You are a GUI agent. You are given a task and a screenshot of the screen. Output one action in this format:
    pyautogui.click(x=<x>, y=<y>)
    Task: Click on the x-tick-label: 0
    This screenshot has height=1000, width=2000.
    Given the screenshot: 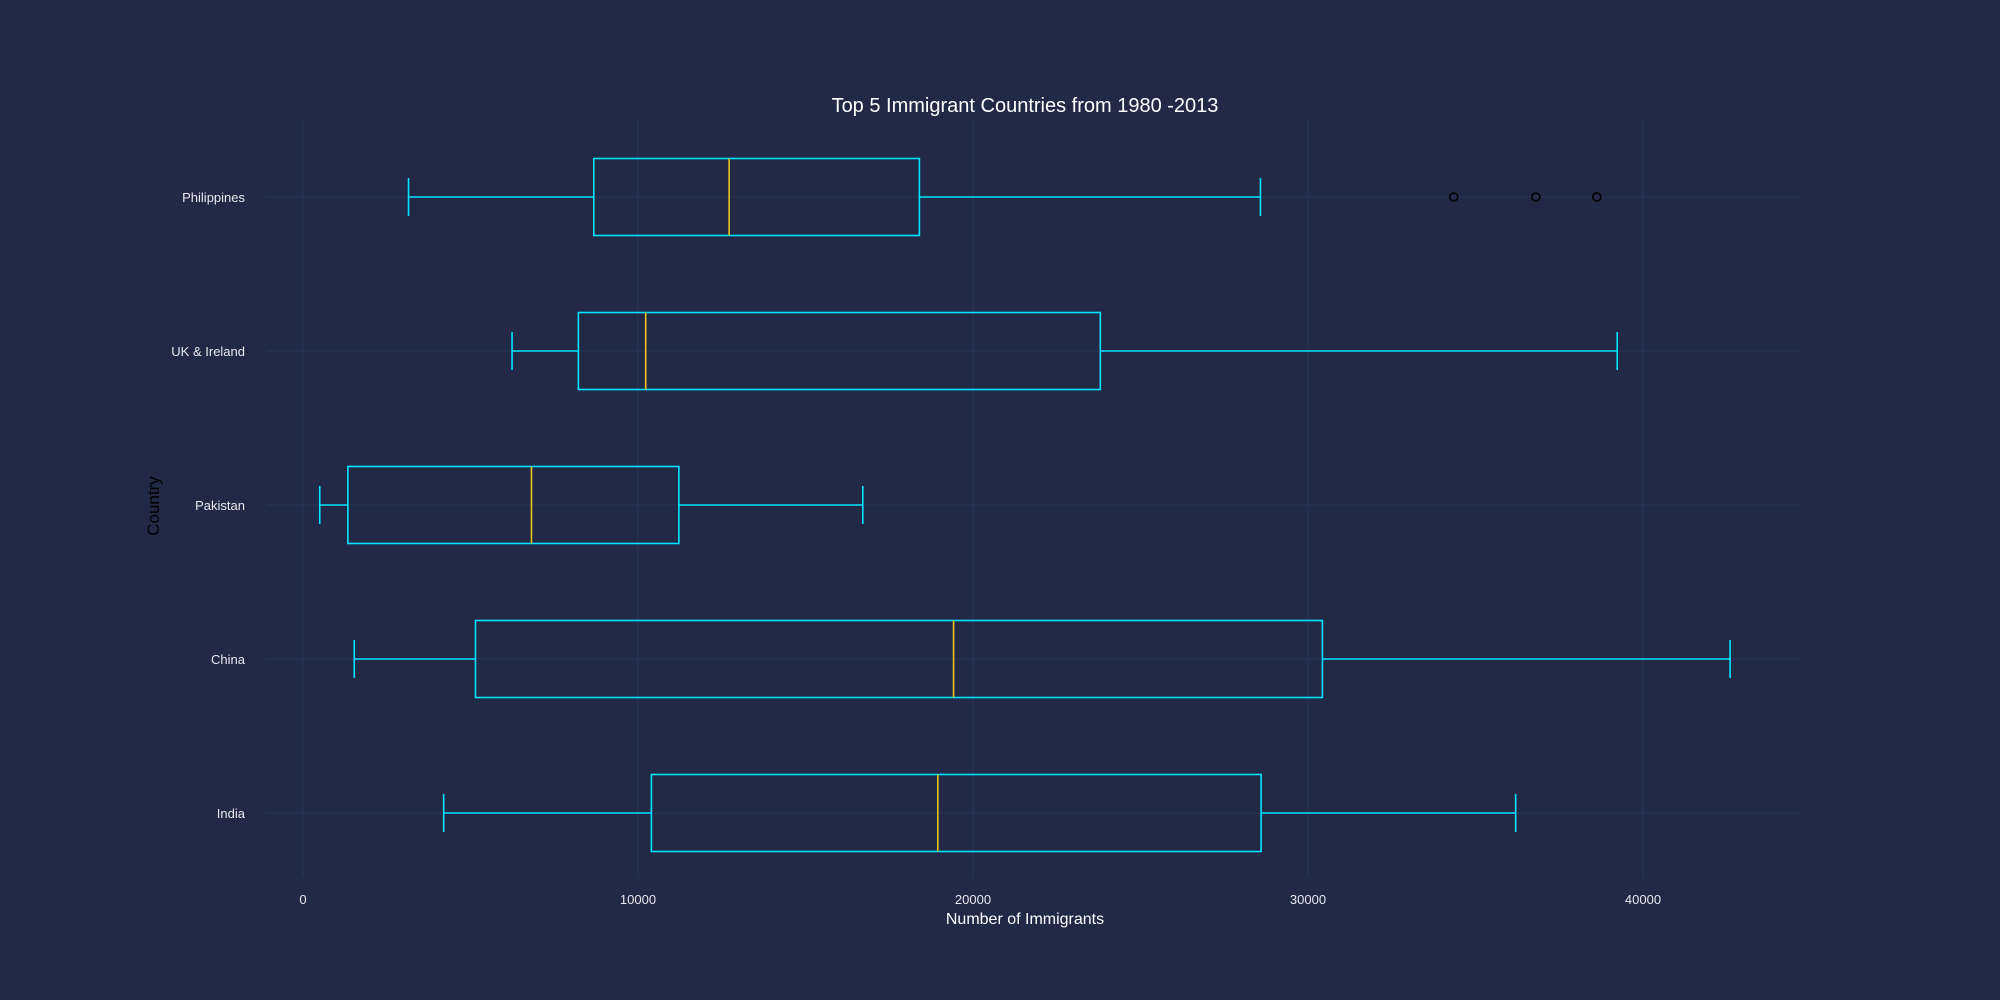 What is the action you would take?
    pyautogui.click(x=302, y=899)
    